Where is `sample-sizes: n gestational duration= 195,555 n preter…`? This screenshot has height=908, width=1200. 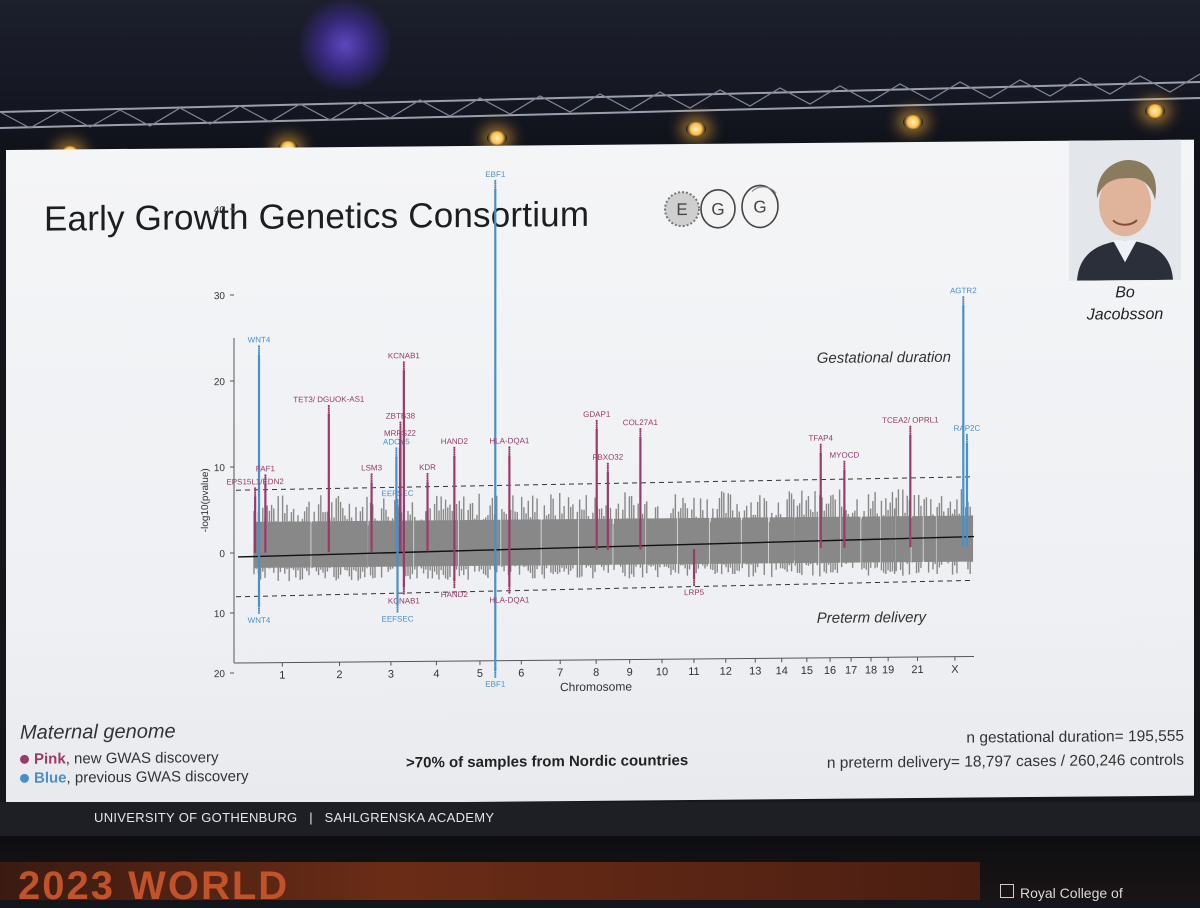
sample-sizes: n gestational duration= 195,555 n preter… is located at coordinates (1005, 747).